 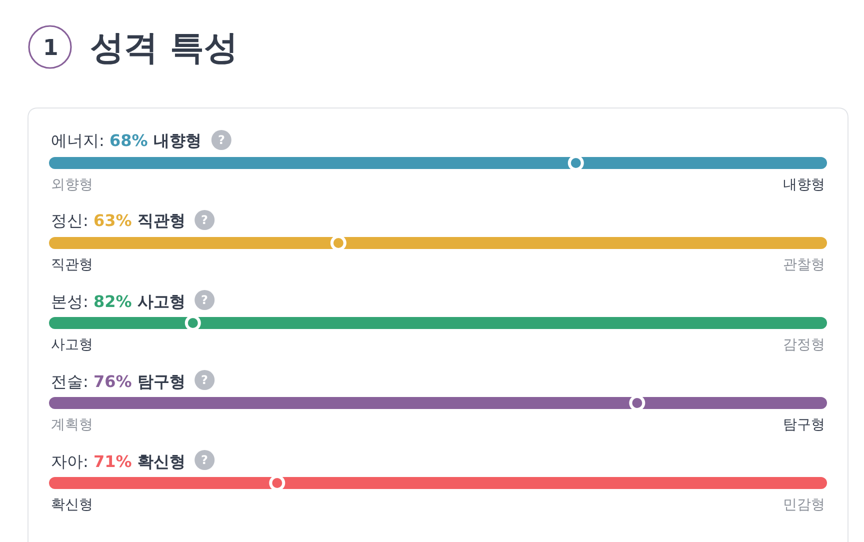 What do you see at coordinates (112, 220) in the screenshot?
I see `data-label: 63%` at bounding box center [112, 220].